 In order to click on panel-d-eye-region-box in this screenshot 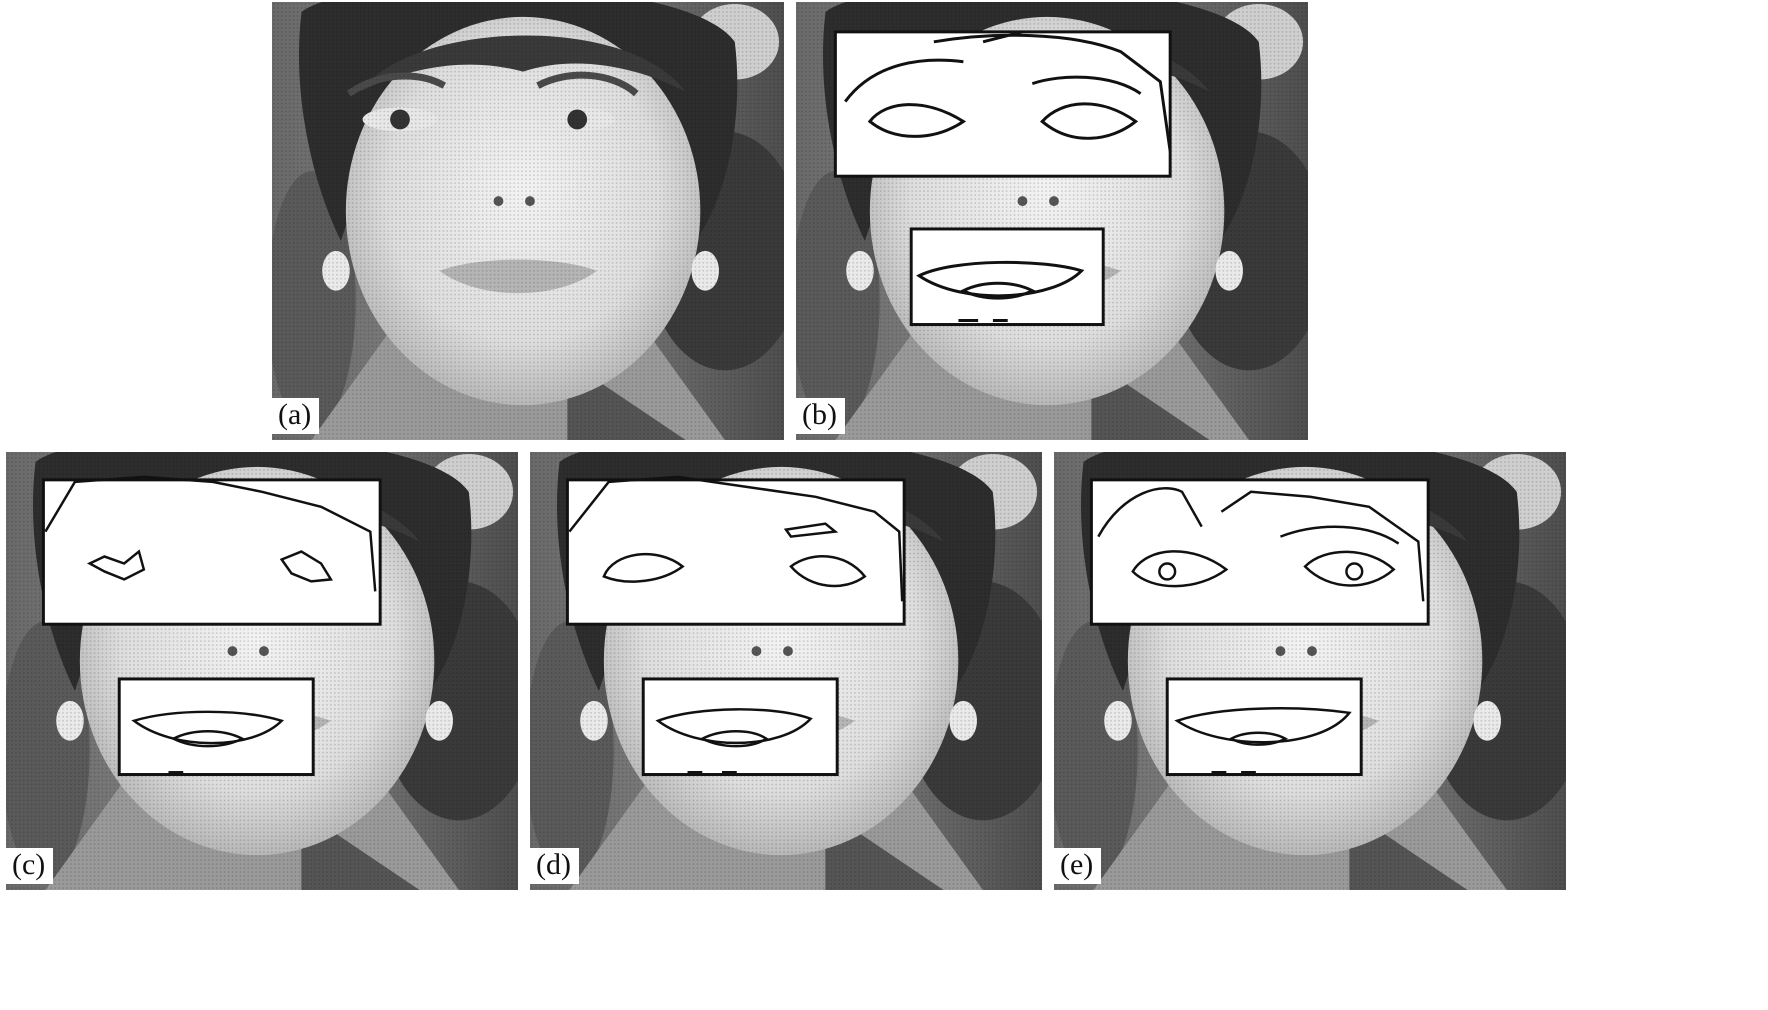, I will do `click(735, 550)`.